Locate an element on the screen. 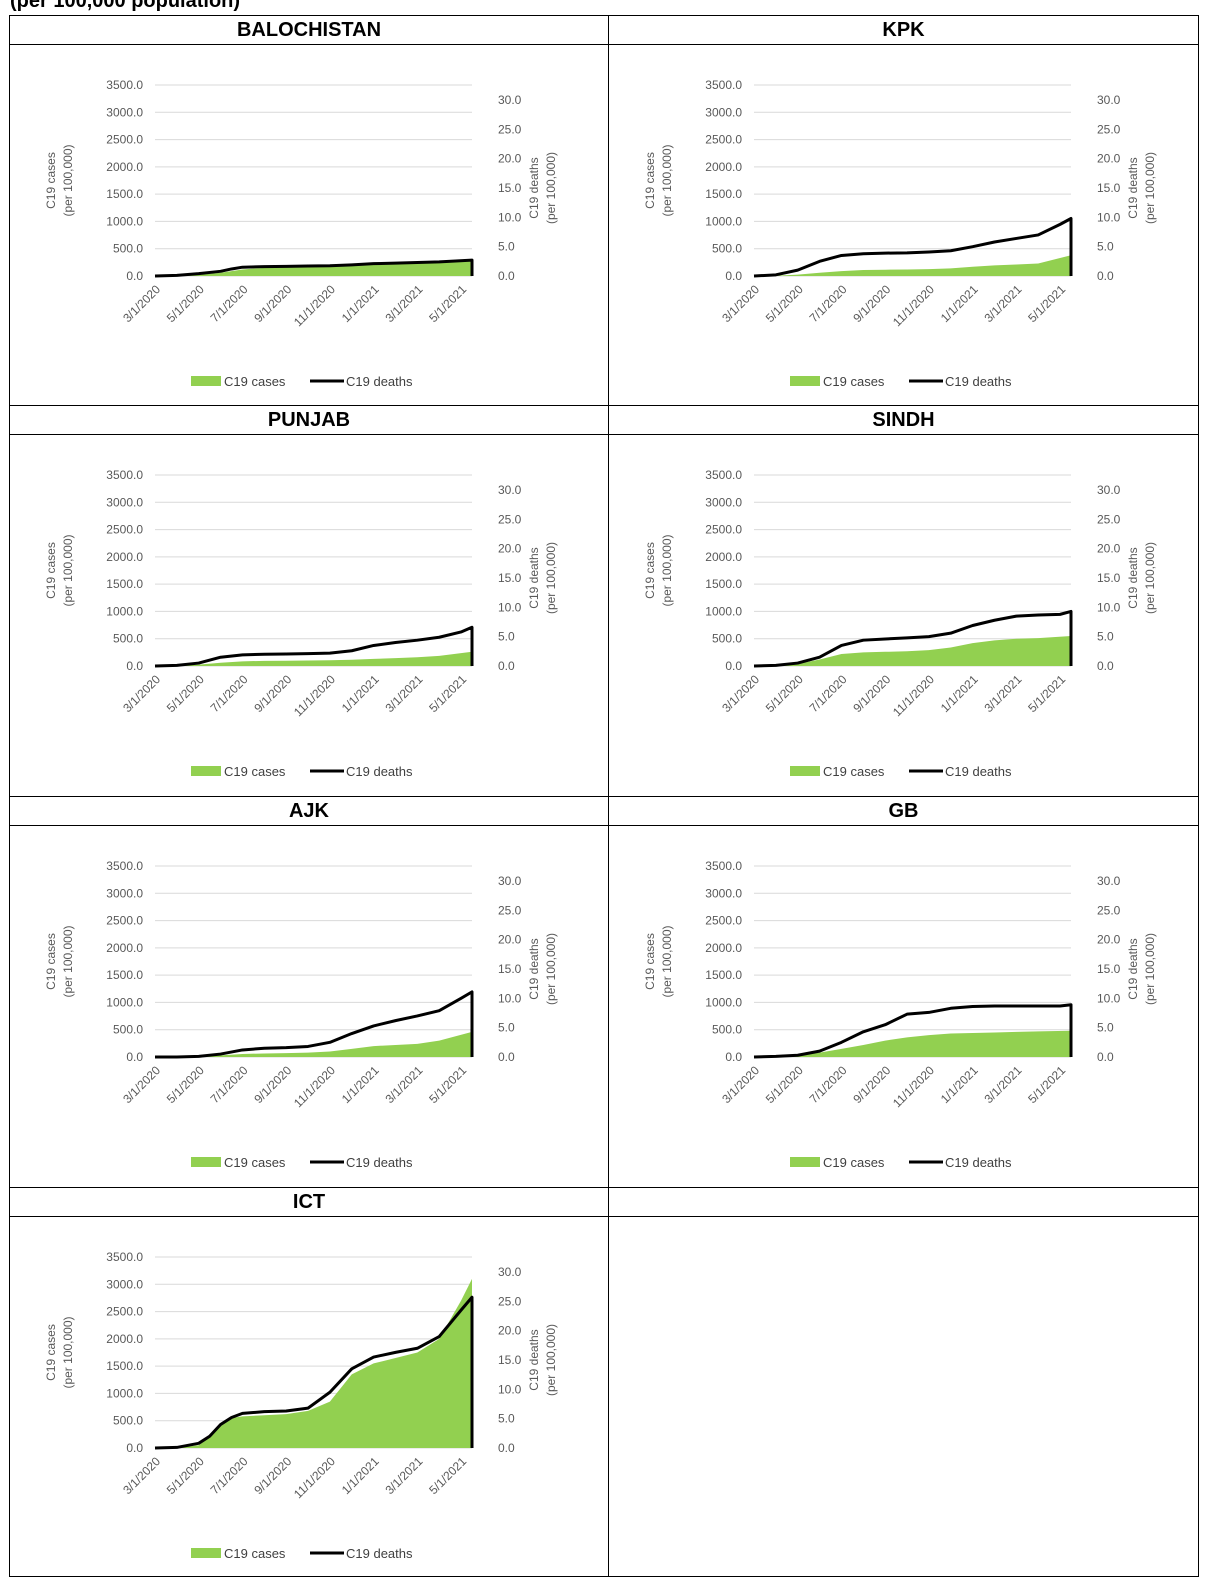 The width and height of the screenshot is (1206, 1581). chart-panel-title: SINDH is located at coordinates (903, 420).